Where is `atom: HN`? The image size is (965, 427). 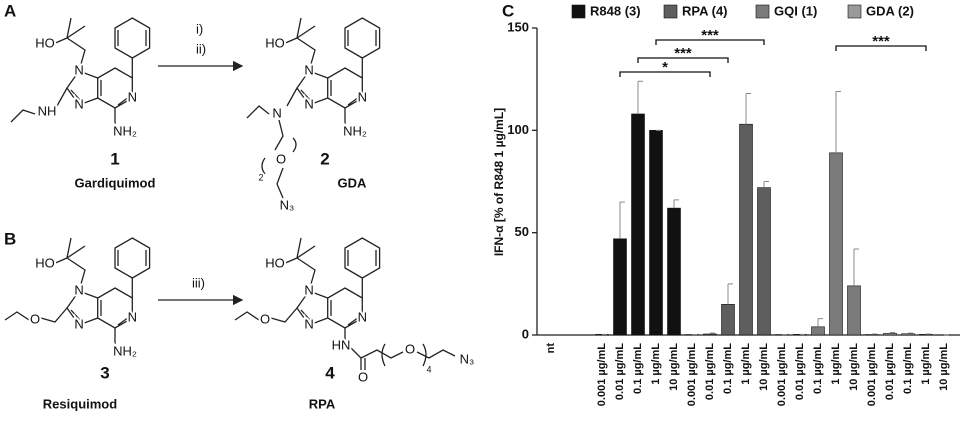
atom: HN is located at coordinates (341, 344).